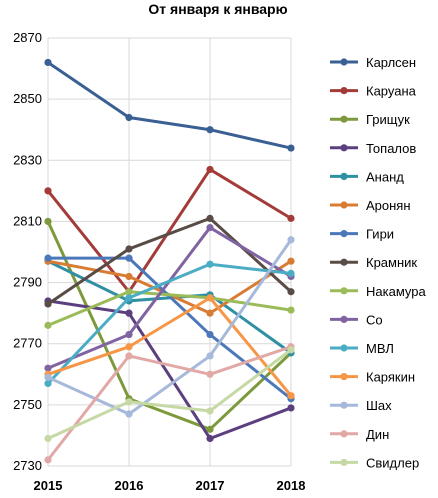 This screenshot has height=498, width=438. What do you see at coordinates (27, 343) in the screenshot?
I see `y-tick-label: 2770` at bounding box center [27, 343].